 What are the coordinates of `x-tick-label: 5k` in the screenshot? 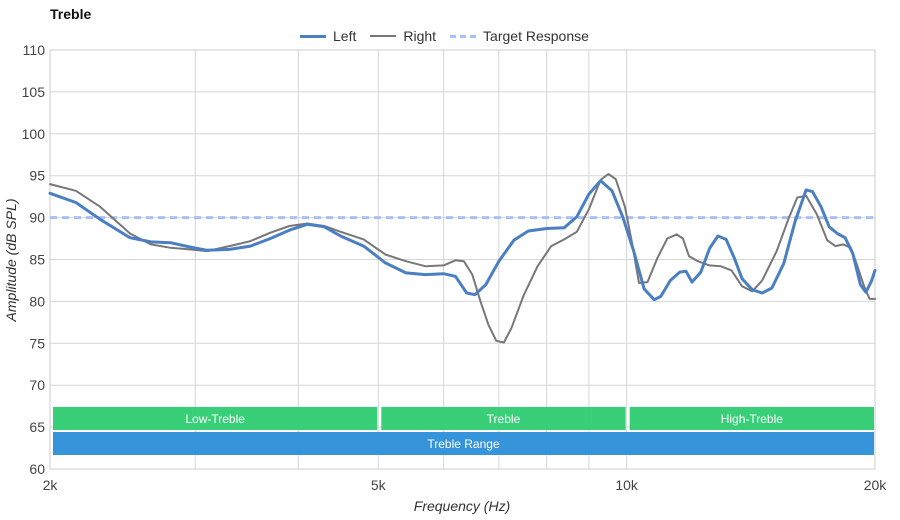 It's located at (379, 485).